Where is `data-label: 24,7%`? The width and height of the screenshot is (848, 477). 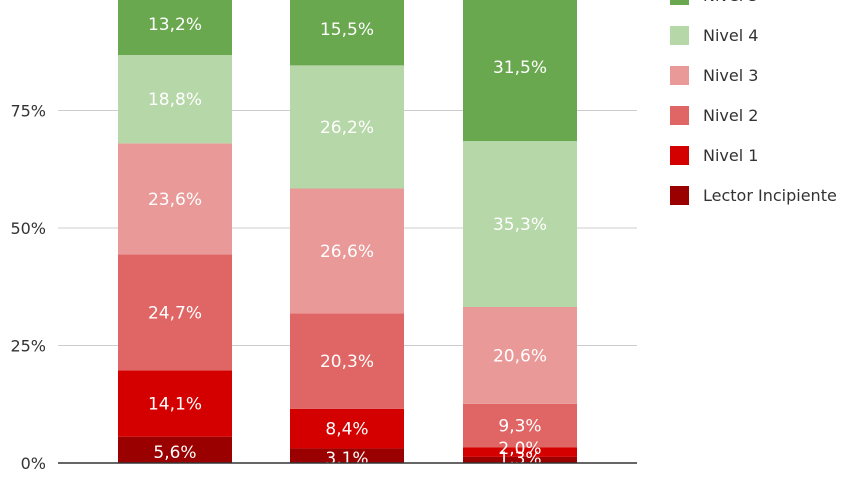 data-label: 24,7% is located at coordinates (175, 313).